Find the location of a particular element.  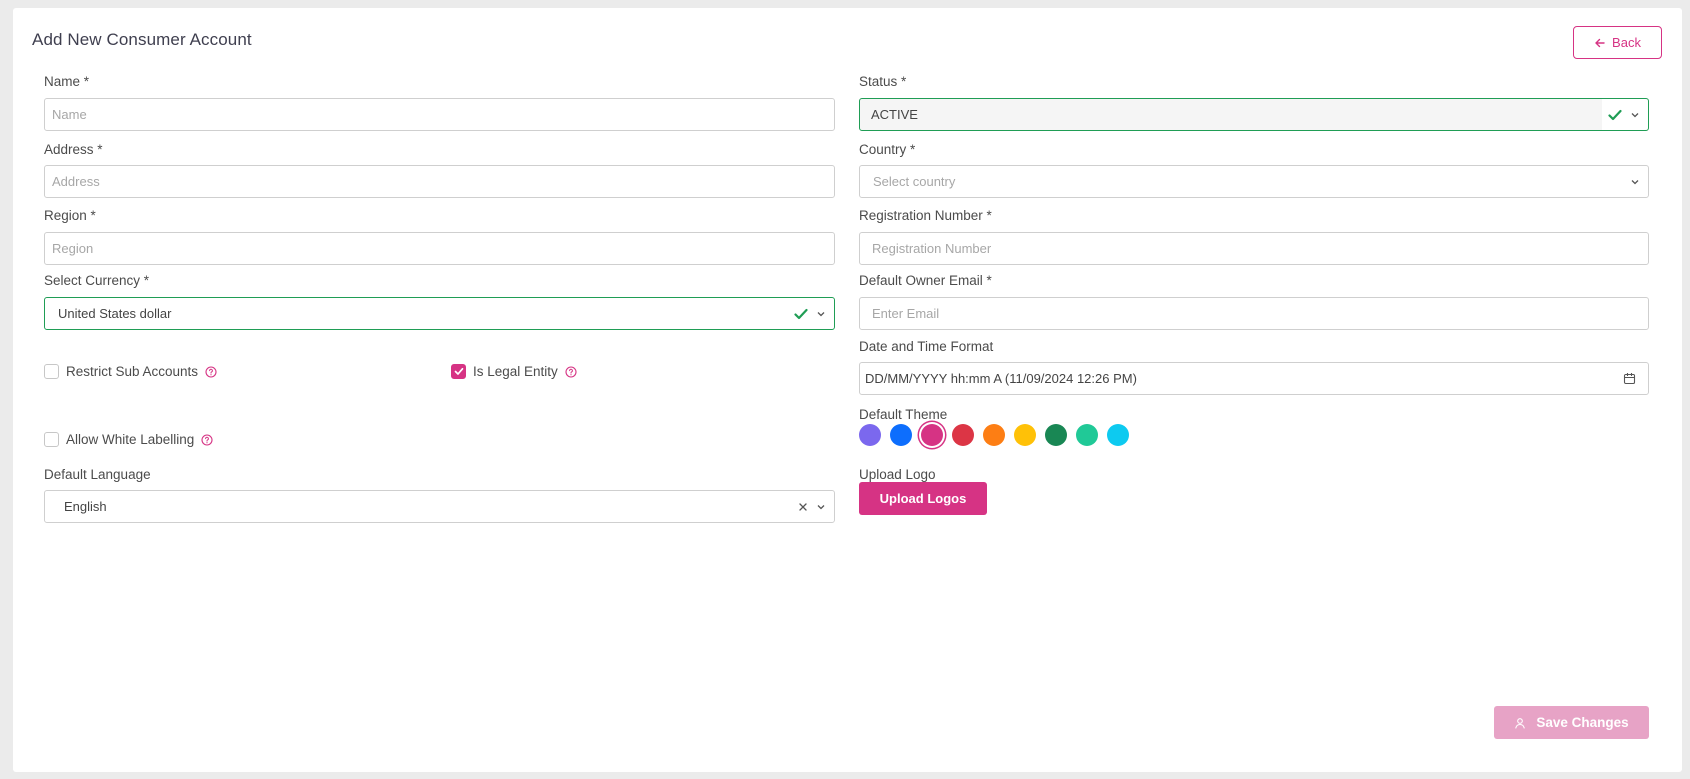

back-button: Back is located at coordinates (1617, 42).